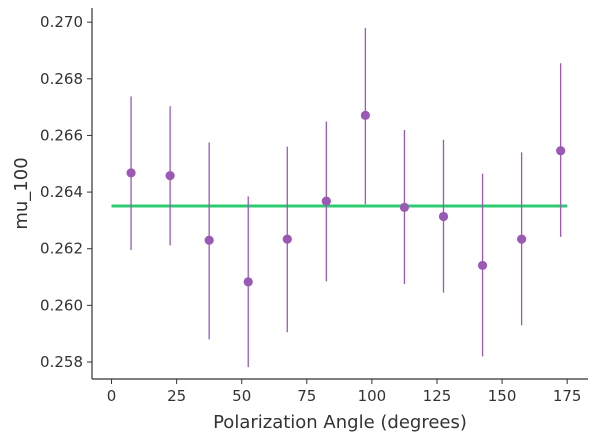  I want to click on x-tick-label: 25, so click(176, 396).